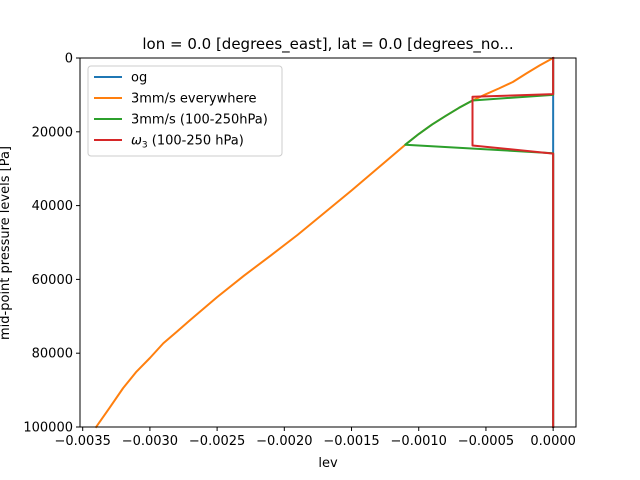  What do you see at coordinates (419, 441) in the screenshot?
I see `x-tick-label: −0.0010` at bounding box center [419, 441].